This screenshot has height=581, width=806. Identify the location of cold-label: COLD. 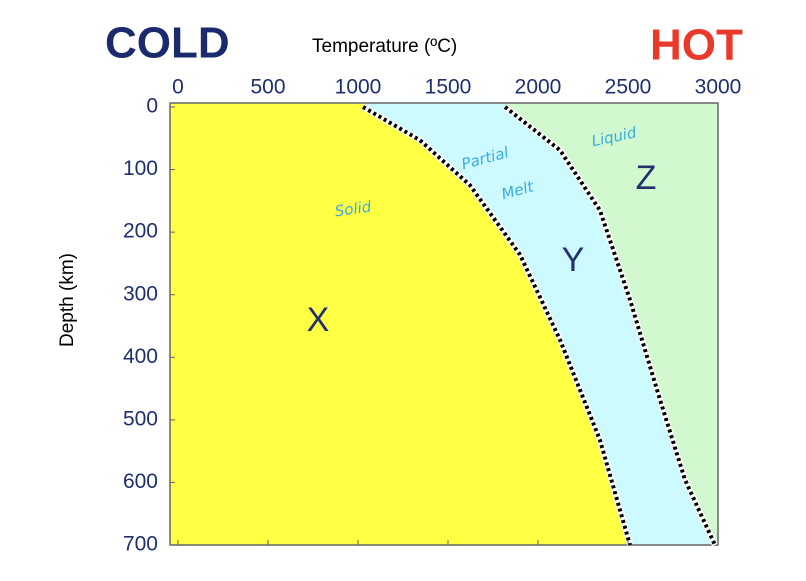
(167, 43).